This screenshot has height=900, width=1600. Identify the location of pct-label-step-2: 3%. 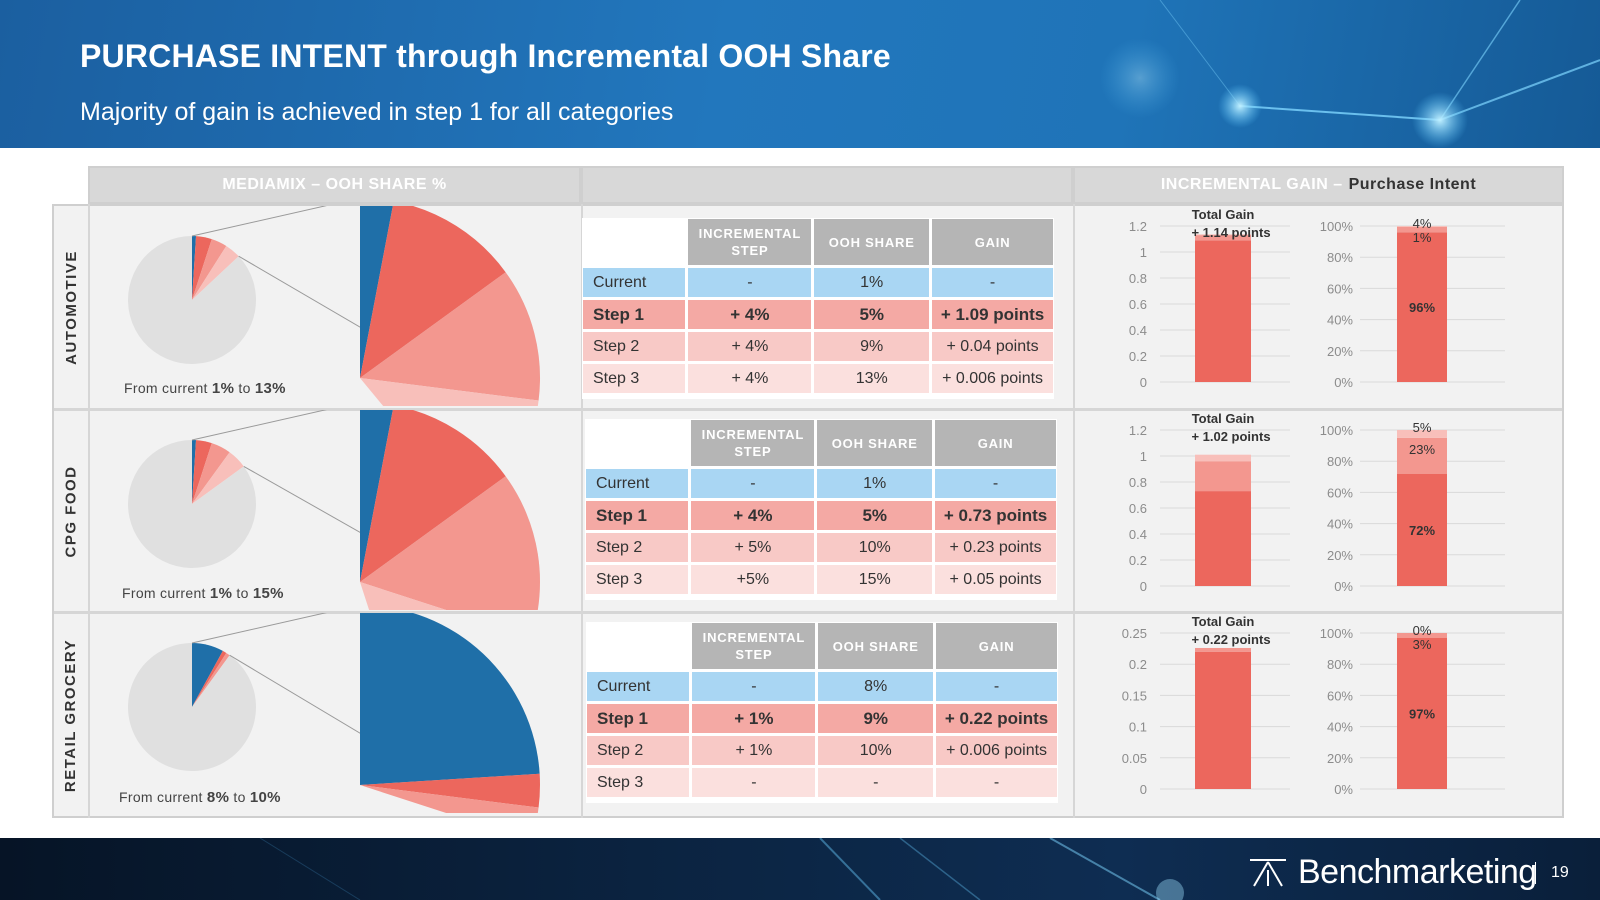
(1422, 644).